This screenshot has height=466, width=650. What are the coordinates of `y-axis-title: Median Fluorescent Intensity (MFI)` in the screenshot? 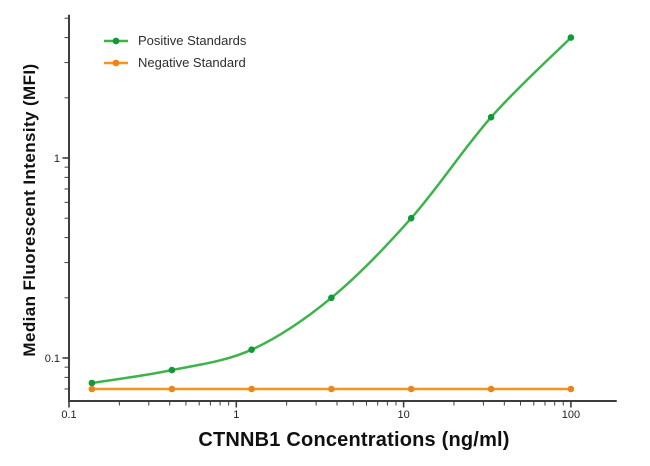 It's located at (29, 210).